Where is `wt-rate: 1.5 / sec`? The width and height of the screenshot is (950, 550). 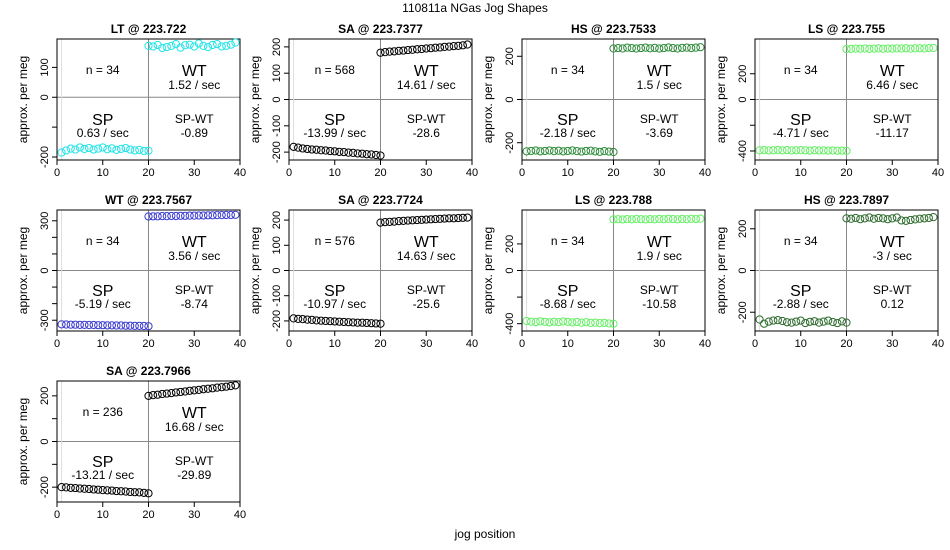 wt-rate: 1.5 / sec is located at coordinates (659, 85).